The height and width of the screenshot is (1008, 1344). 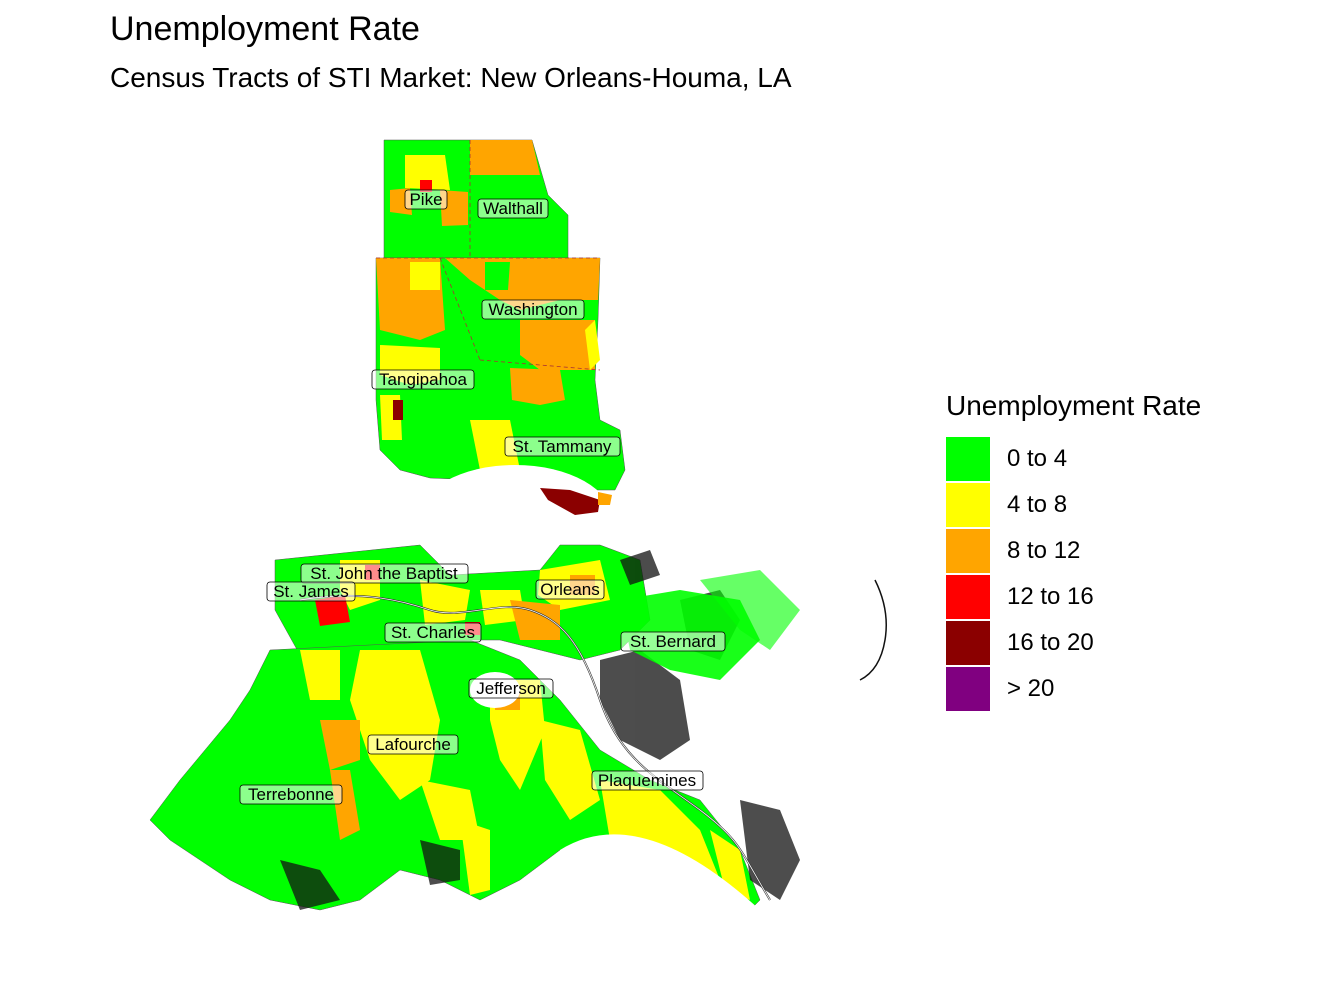 I want to click on svg-text: Washington, so click(x=532, y=309).